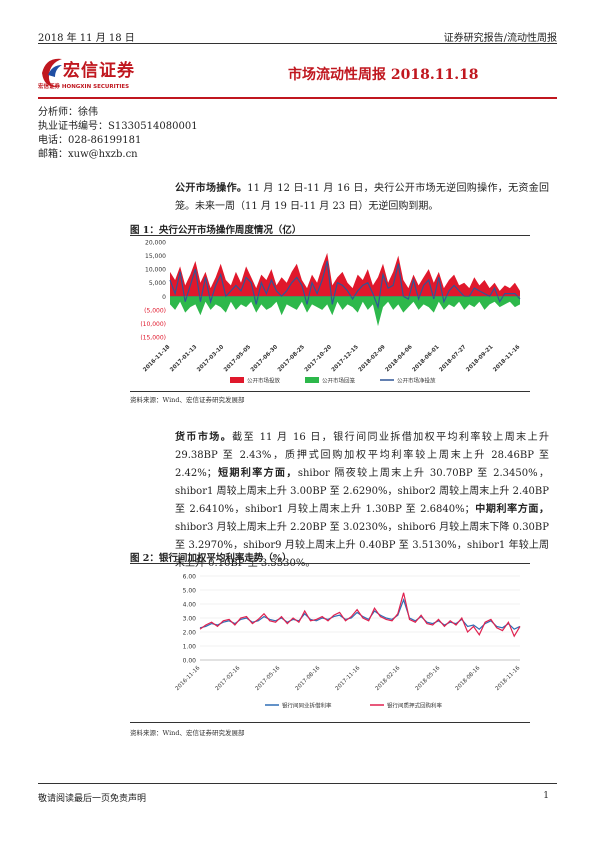  What do you see at coordinates (204, 437) in the screenshot?
I see `section-money-market-lead: 货币市场。` at bounding box center [204, 437].